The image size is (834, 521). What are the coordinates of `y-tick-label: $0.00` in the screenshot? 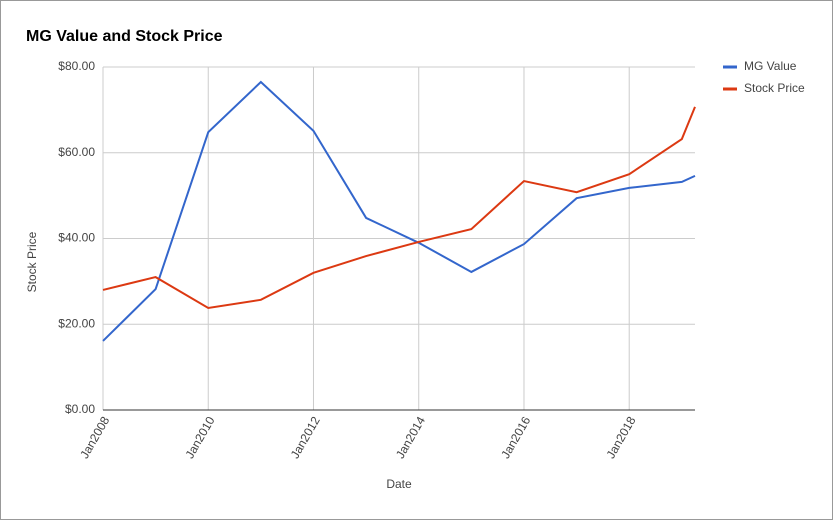 It's located at (80, 409).